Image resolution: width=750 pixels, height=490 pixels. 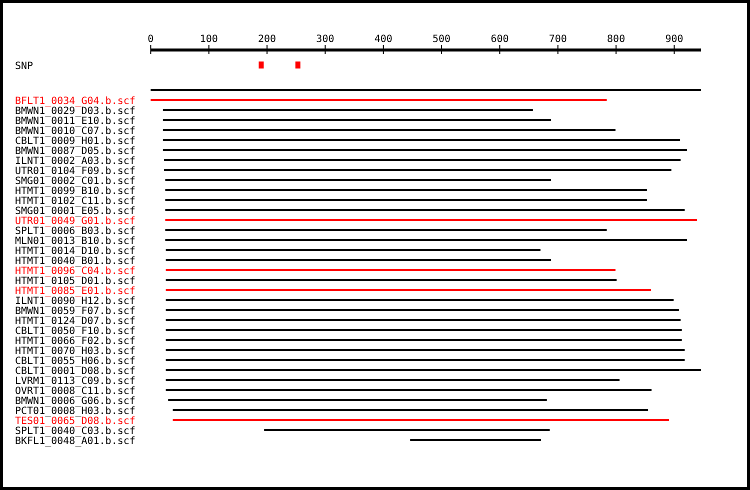 I want to click on x-tick-label: 600, so click(x=499, y=39).